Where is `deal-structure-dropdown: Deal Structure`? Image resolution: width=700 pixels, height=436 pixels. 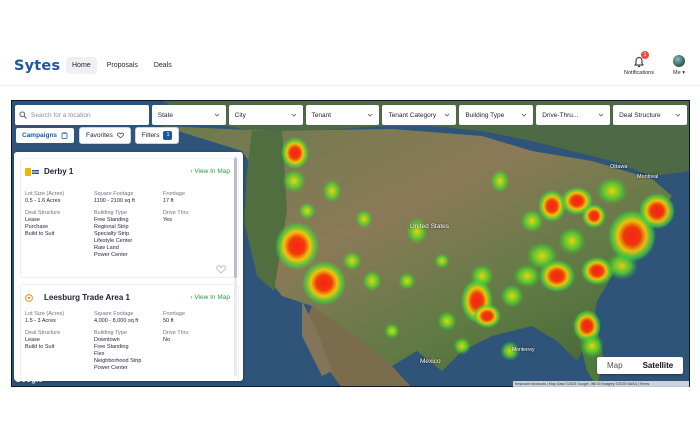 deal-structure-dropdown: Deal Structure is located at coordinates (650, 115).